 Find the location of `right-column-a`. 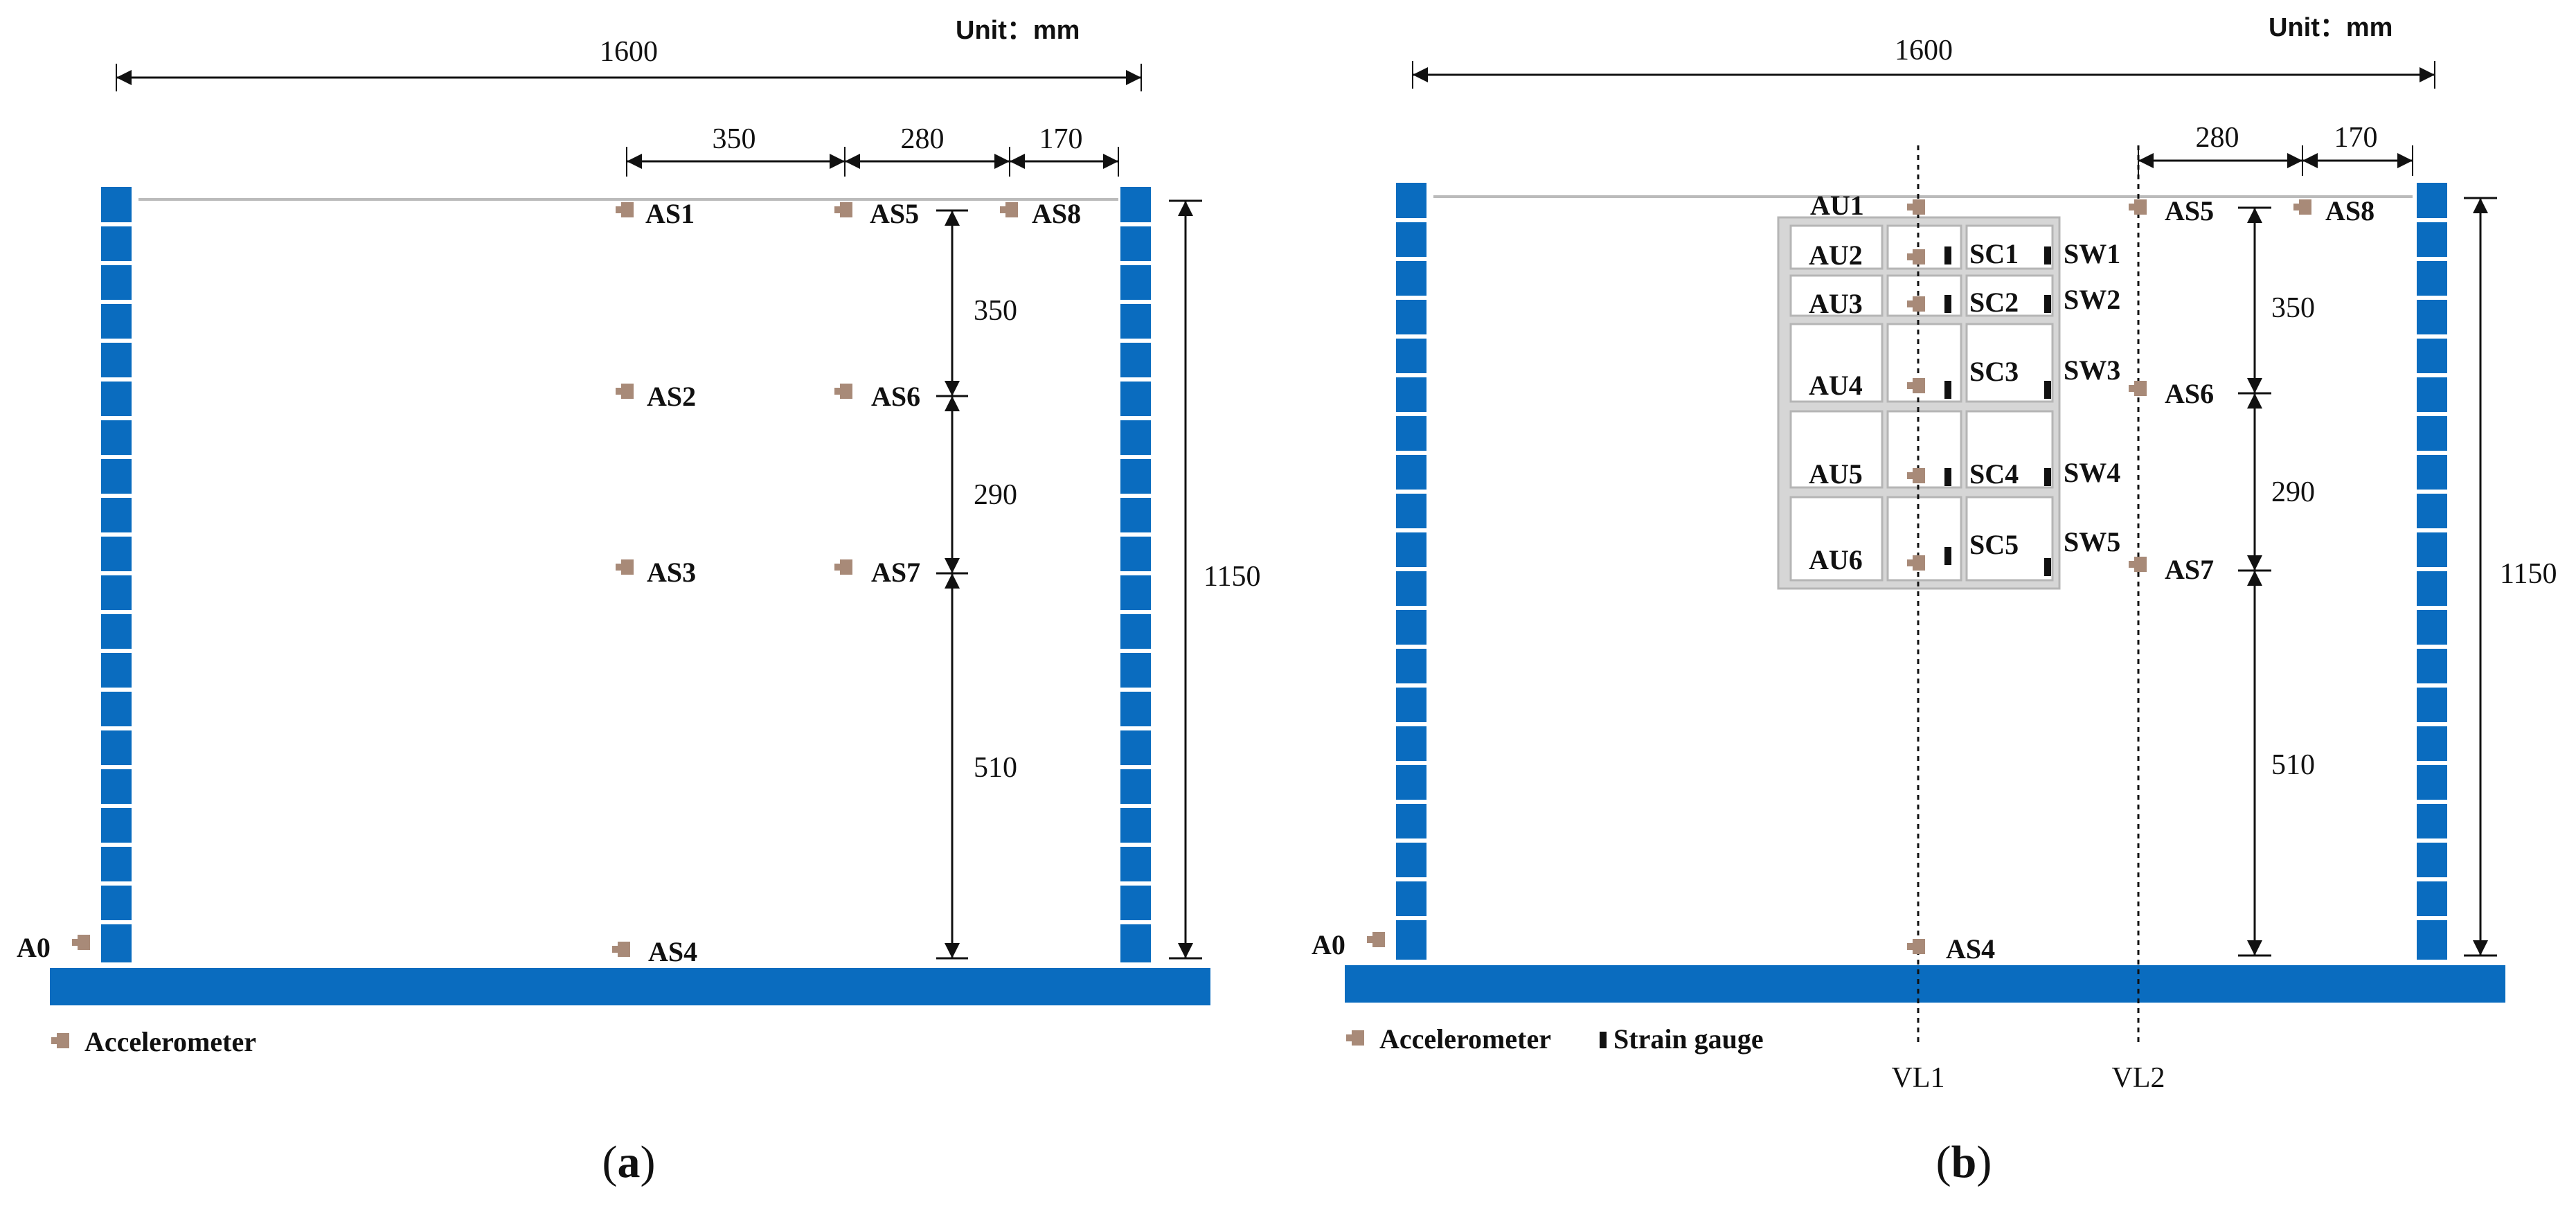

right-column-a is located at coordinates (1135, 574).